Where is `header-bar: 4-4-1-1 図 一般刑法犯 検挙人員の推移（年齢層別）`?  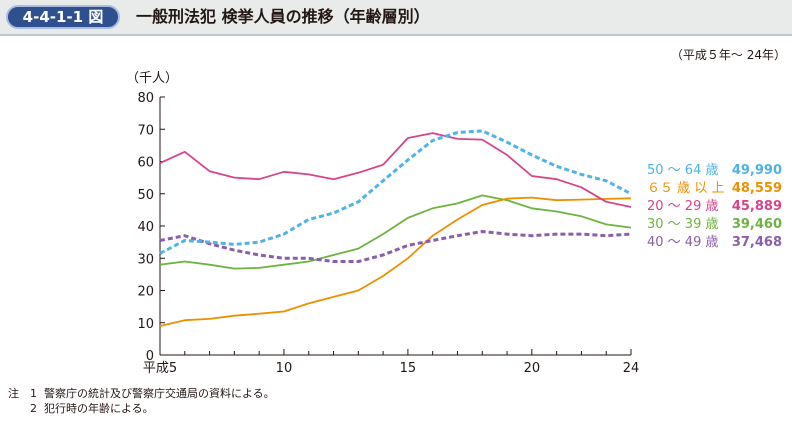 header-bar: 4-4-1-1 図 一般刑法犯 検挙人員の推移（年齢層別） is located at coordinates (396, 18).